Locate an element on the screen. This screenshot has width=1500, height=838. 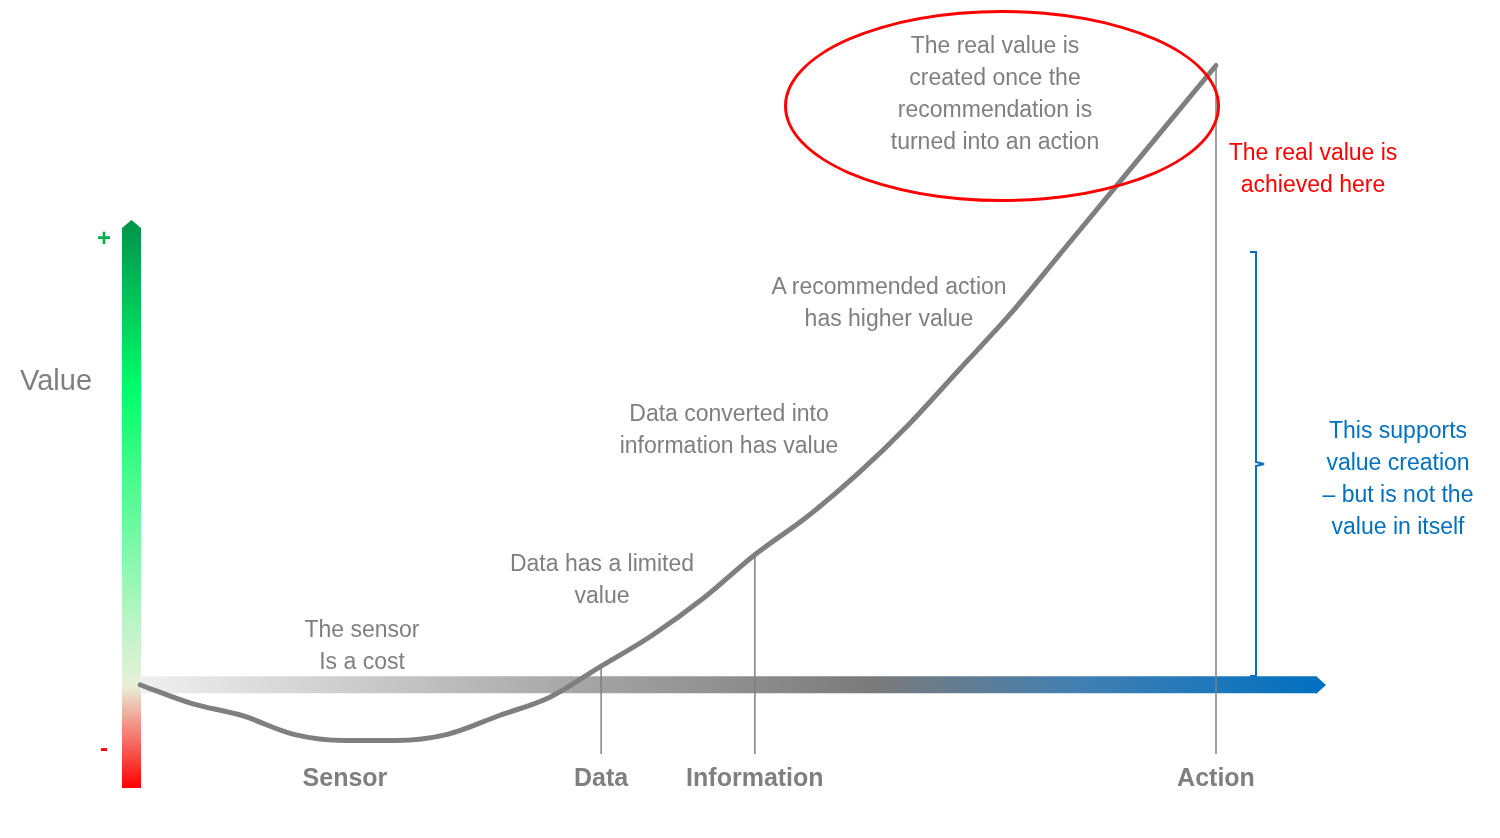
annotation: The real value is created once the recommendation is turned into an action is located at coordinates (995, 93).